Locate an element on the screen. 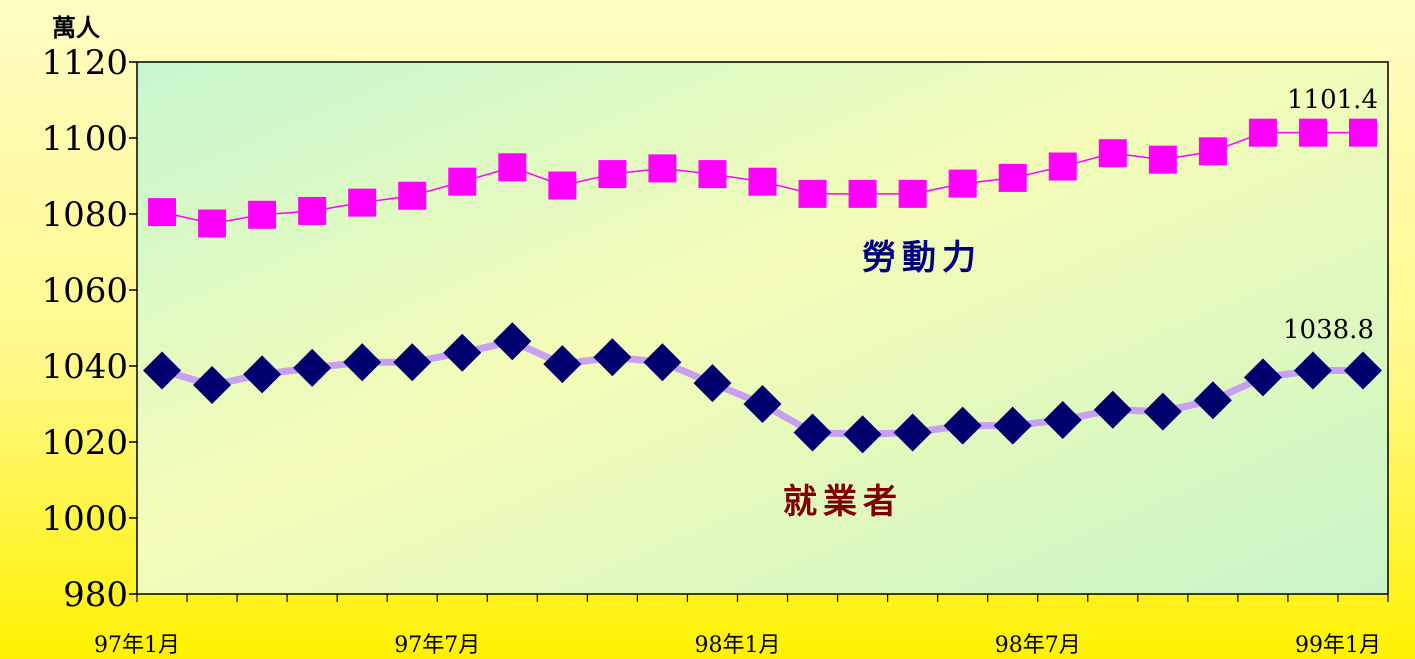 The width and height of the screenshot is (1415, 659). y-tick-label: 1100 is located at coordinates (84, 139).